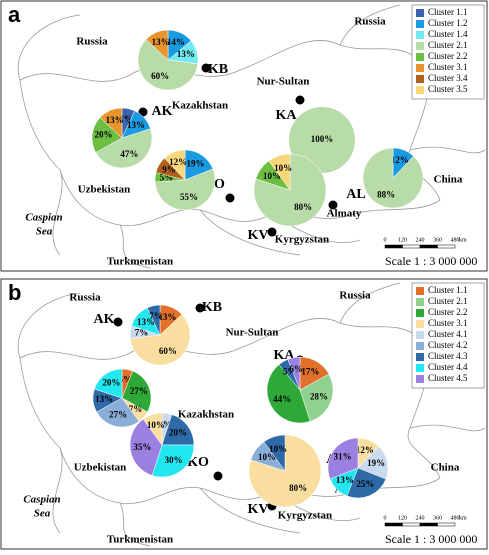 The height and width of the screenshot is (555, 489). Describe the element at coordinates (448, 78) in the screenshot. I see `legend-label: Cluster 3.4` at that location.